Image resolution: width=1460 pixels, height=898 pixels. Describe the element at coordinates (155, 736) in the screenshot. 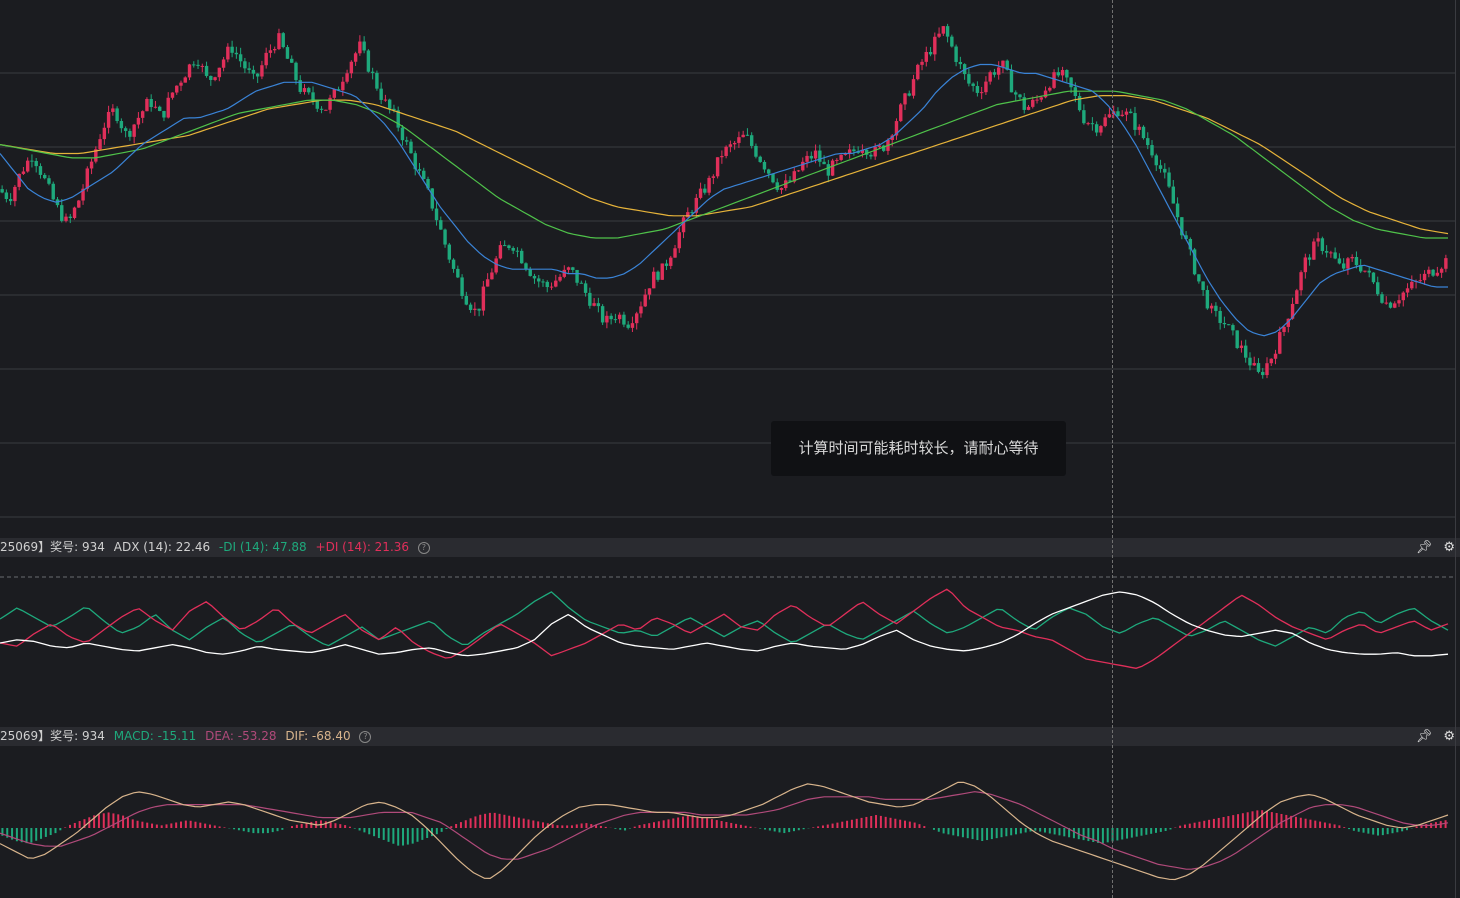

I see `macd-value: MACD: -15.11` at that location.